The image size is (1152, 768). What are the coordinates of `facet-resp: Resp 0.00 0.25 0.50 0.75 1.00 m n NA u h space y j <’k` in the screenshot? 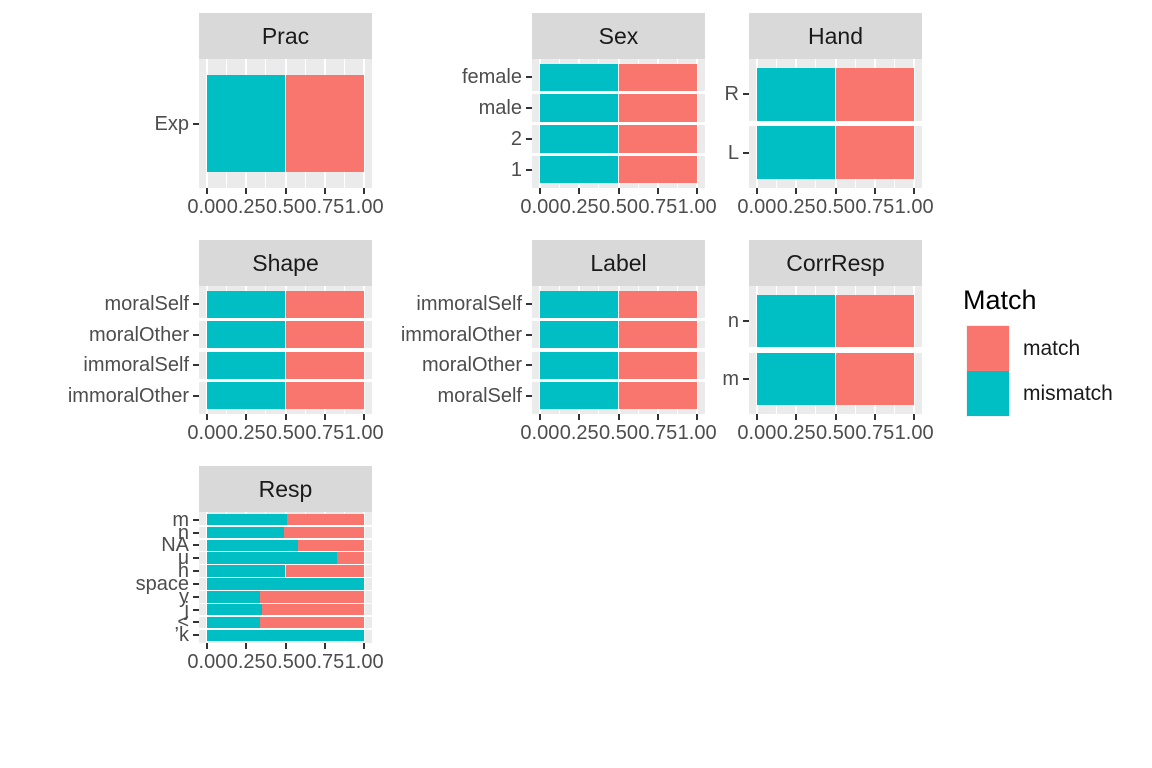 It's located at (260, 574).